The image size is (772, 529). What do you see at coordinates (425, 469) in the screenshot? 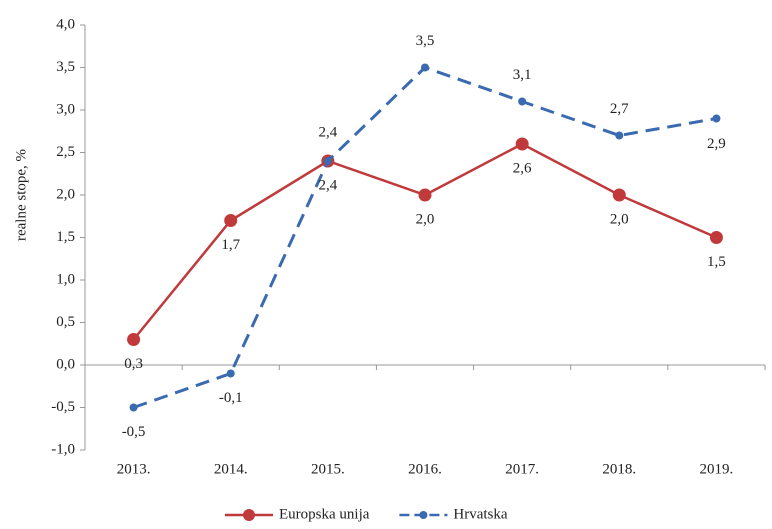
I see `x-tick-label: 2016.` at bounding box center [425, 469].